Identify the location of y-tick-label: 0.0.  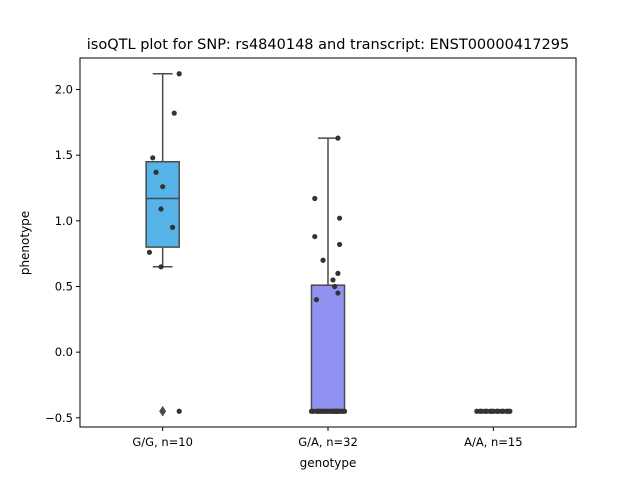
(64, 352).